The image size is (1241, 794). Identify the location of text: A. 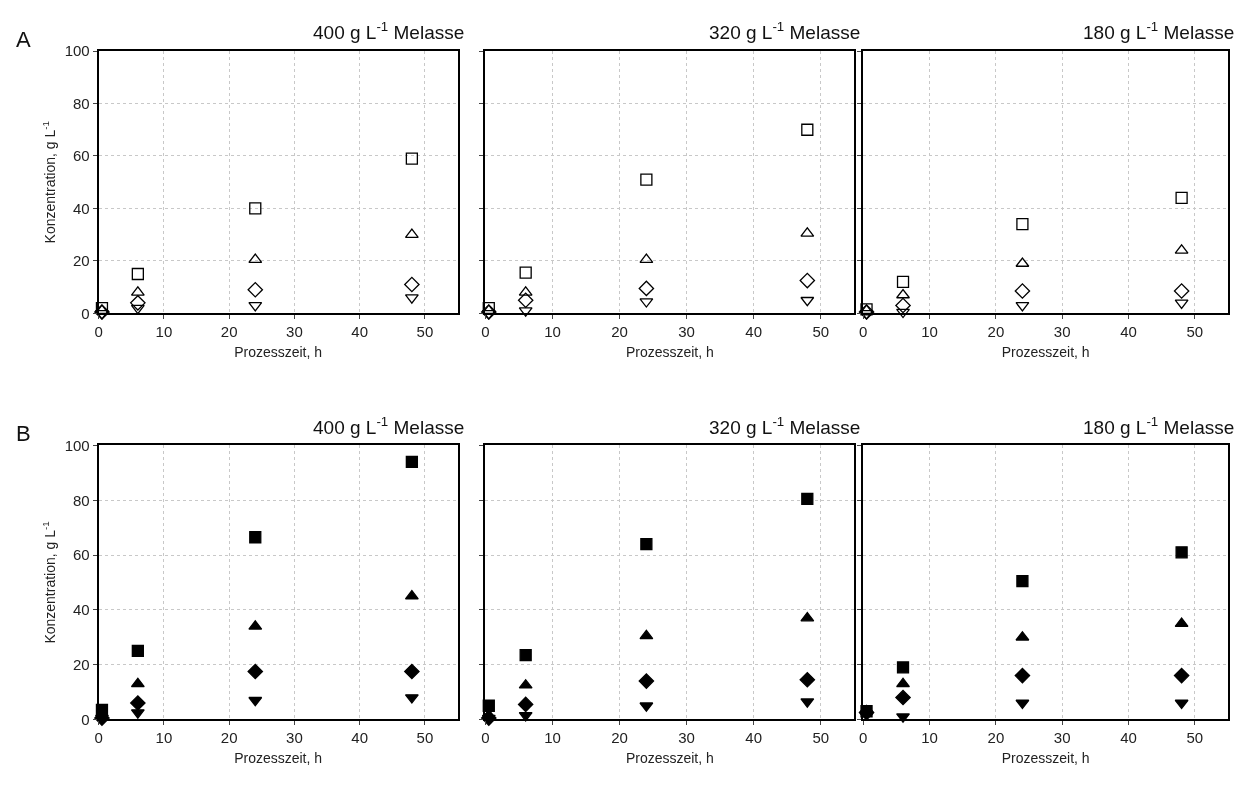
(23, 39).